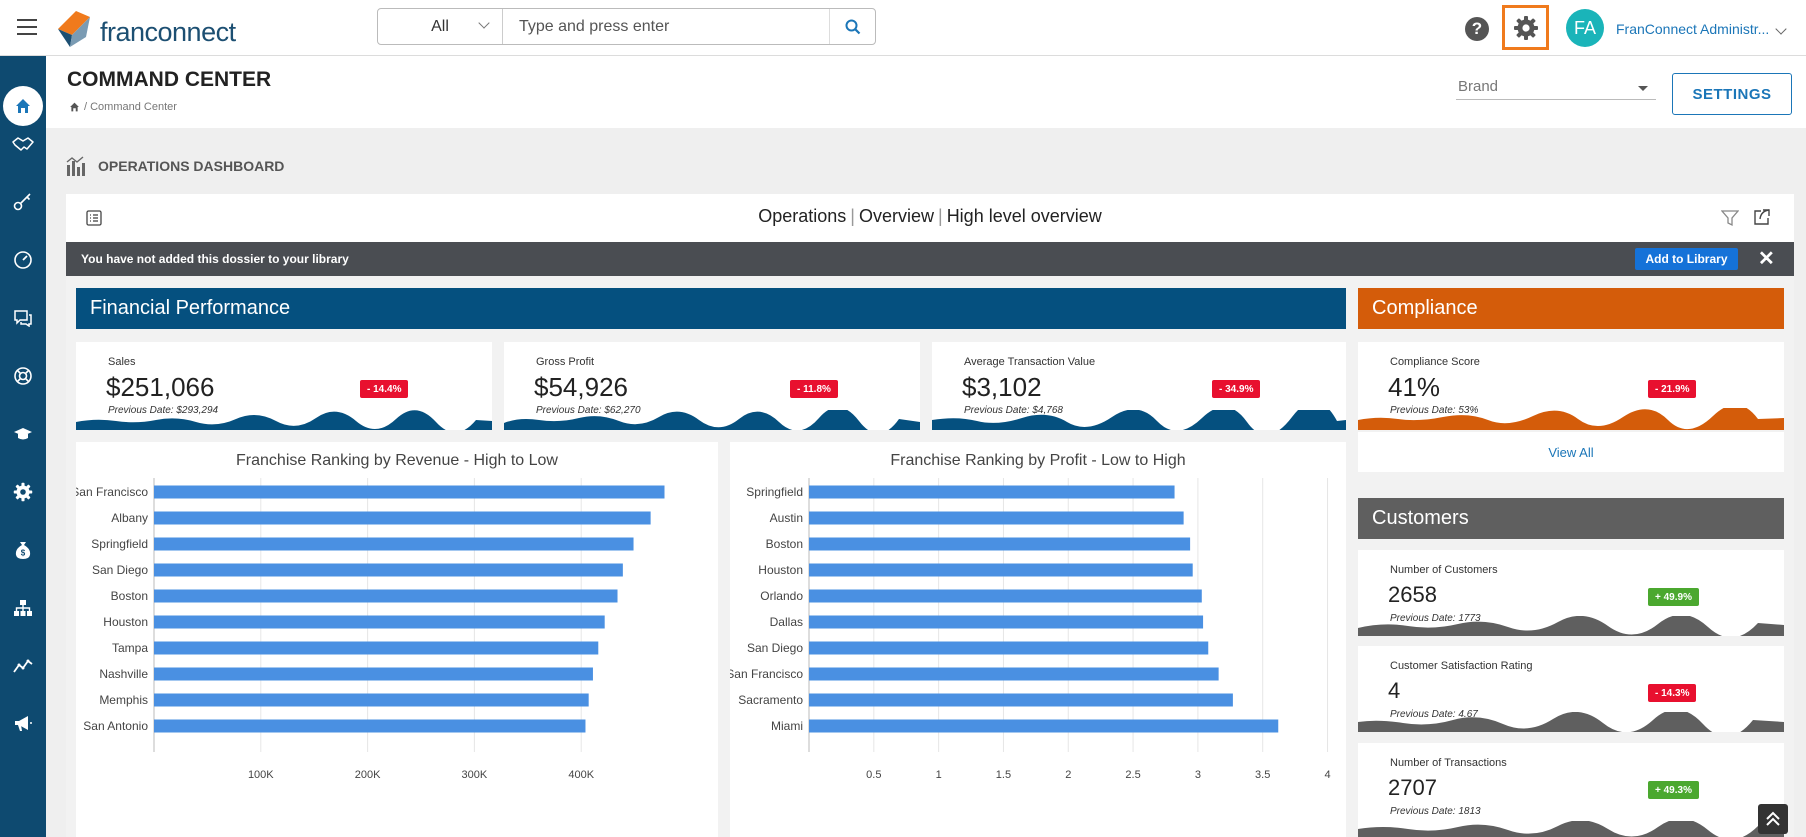  Describe the element at coordinates (1762, 217) in the screenshot. I see `share-icon` at that location.